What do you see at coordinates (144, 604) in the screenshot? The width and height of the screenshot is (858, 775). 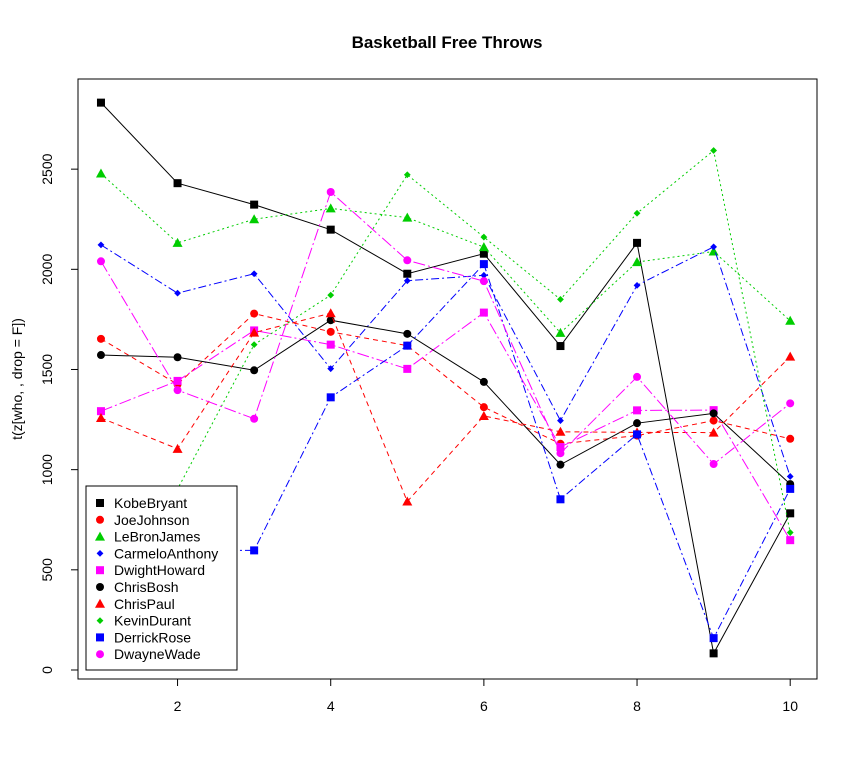 I see `legend-label: ChrisPaul` at bounding box center [144, 604].